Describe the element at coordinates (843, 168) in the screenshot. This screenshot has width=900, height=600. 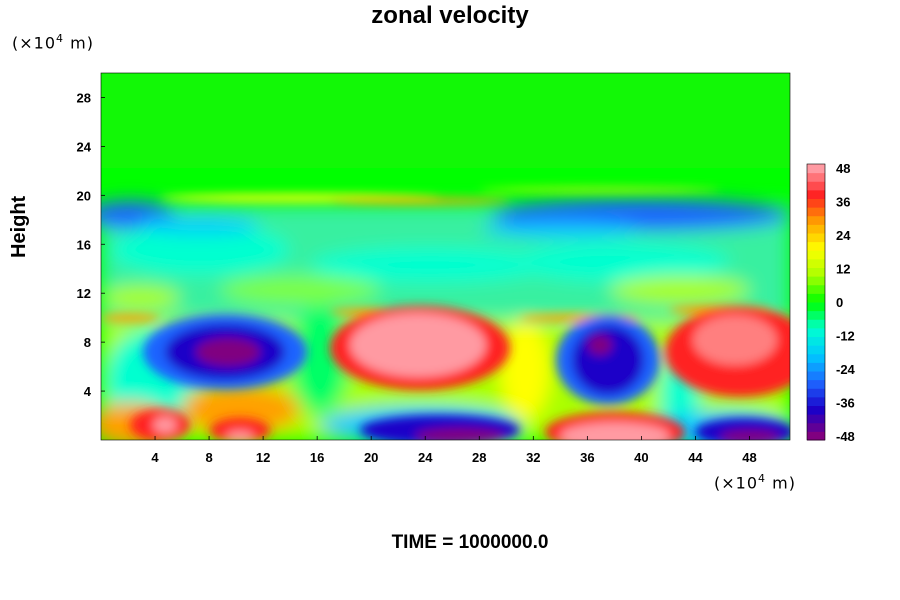
I see `colorbar-tick-label: 48` at that location.